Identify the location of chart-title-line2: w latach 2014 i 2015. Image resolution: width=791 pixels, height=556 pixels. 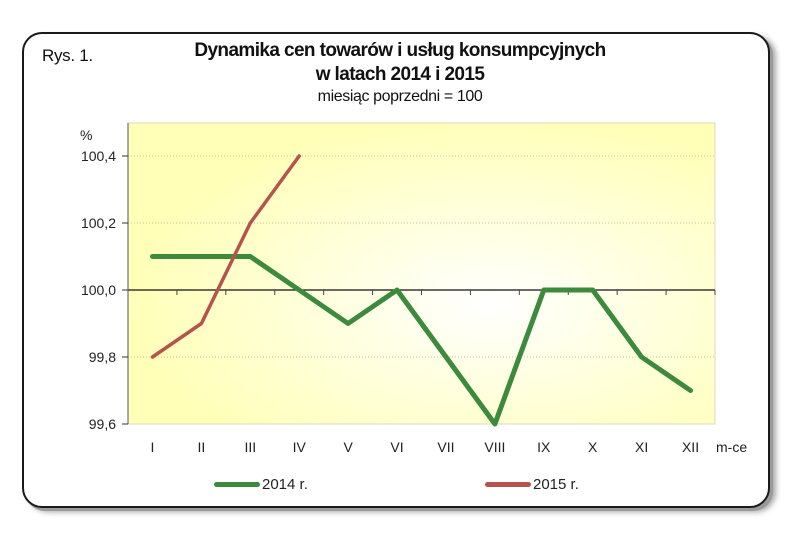
(400, 74).